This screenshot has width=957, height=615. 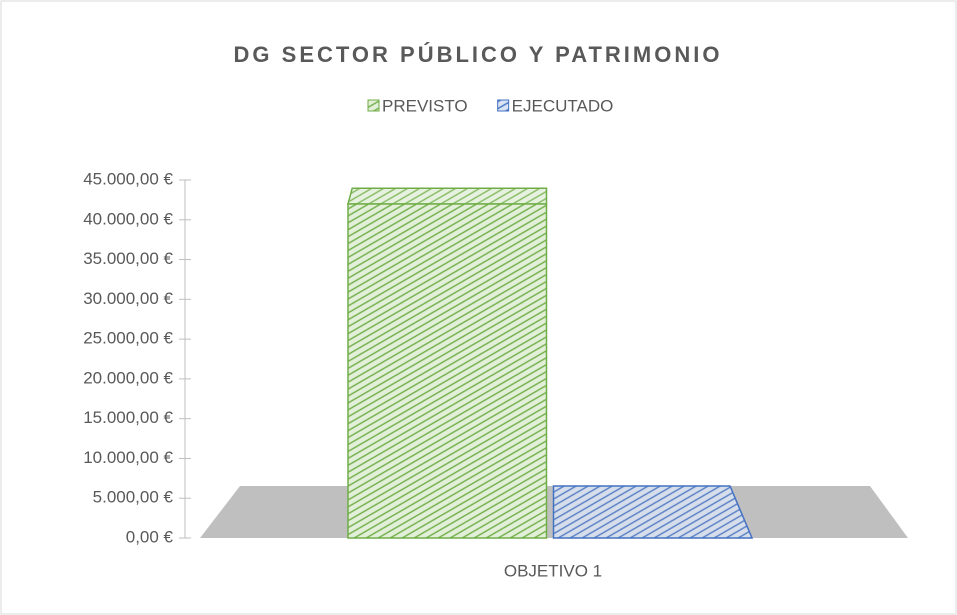 I want to click on y-tick-label: 15.000,00 €, so click(x=128, y=417).